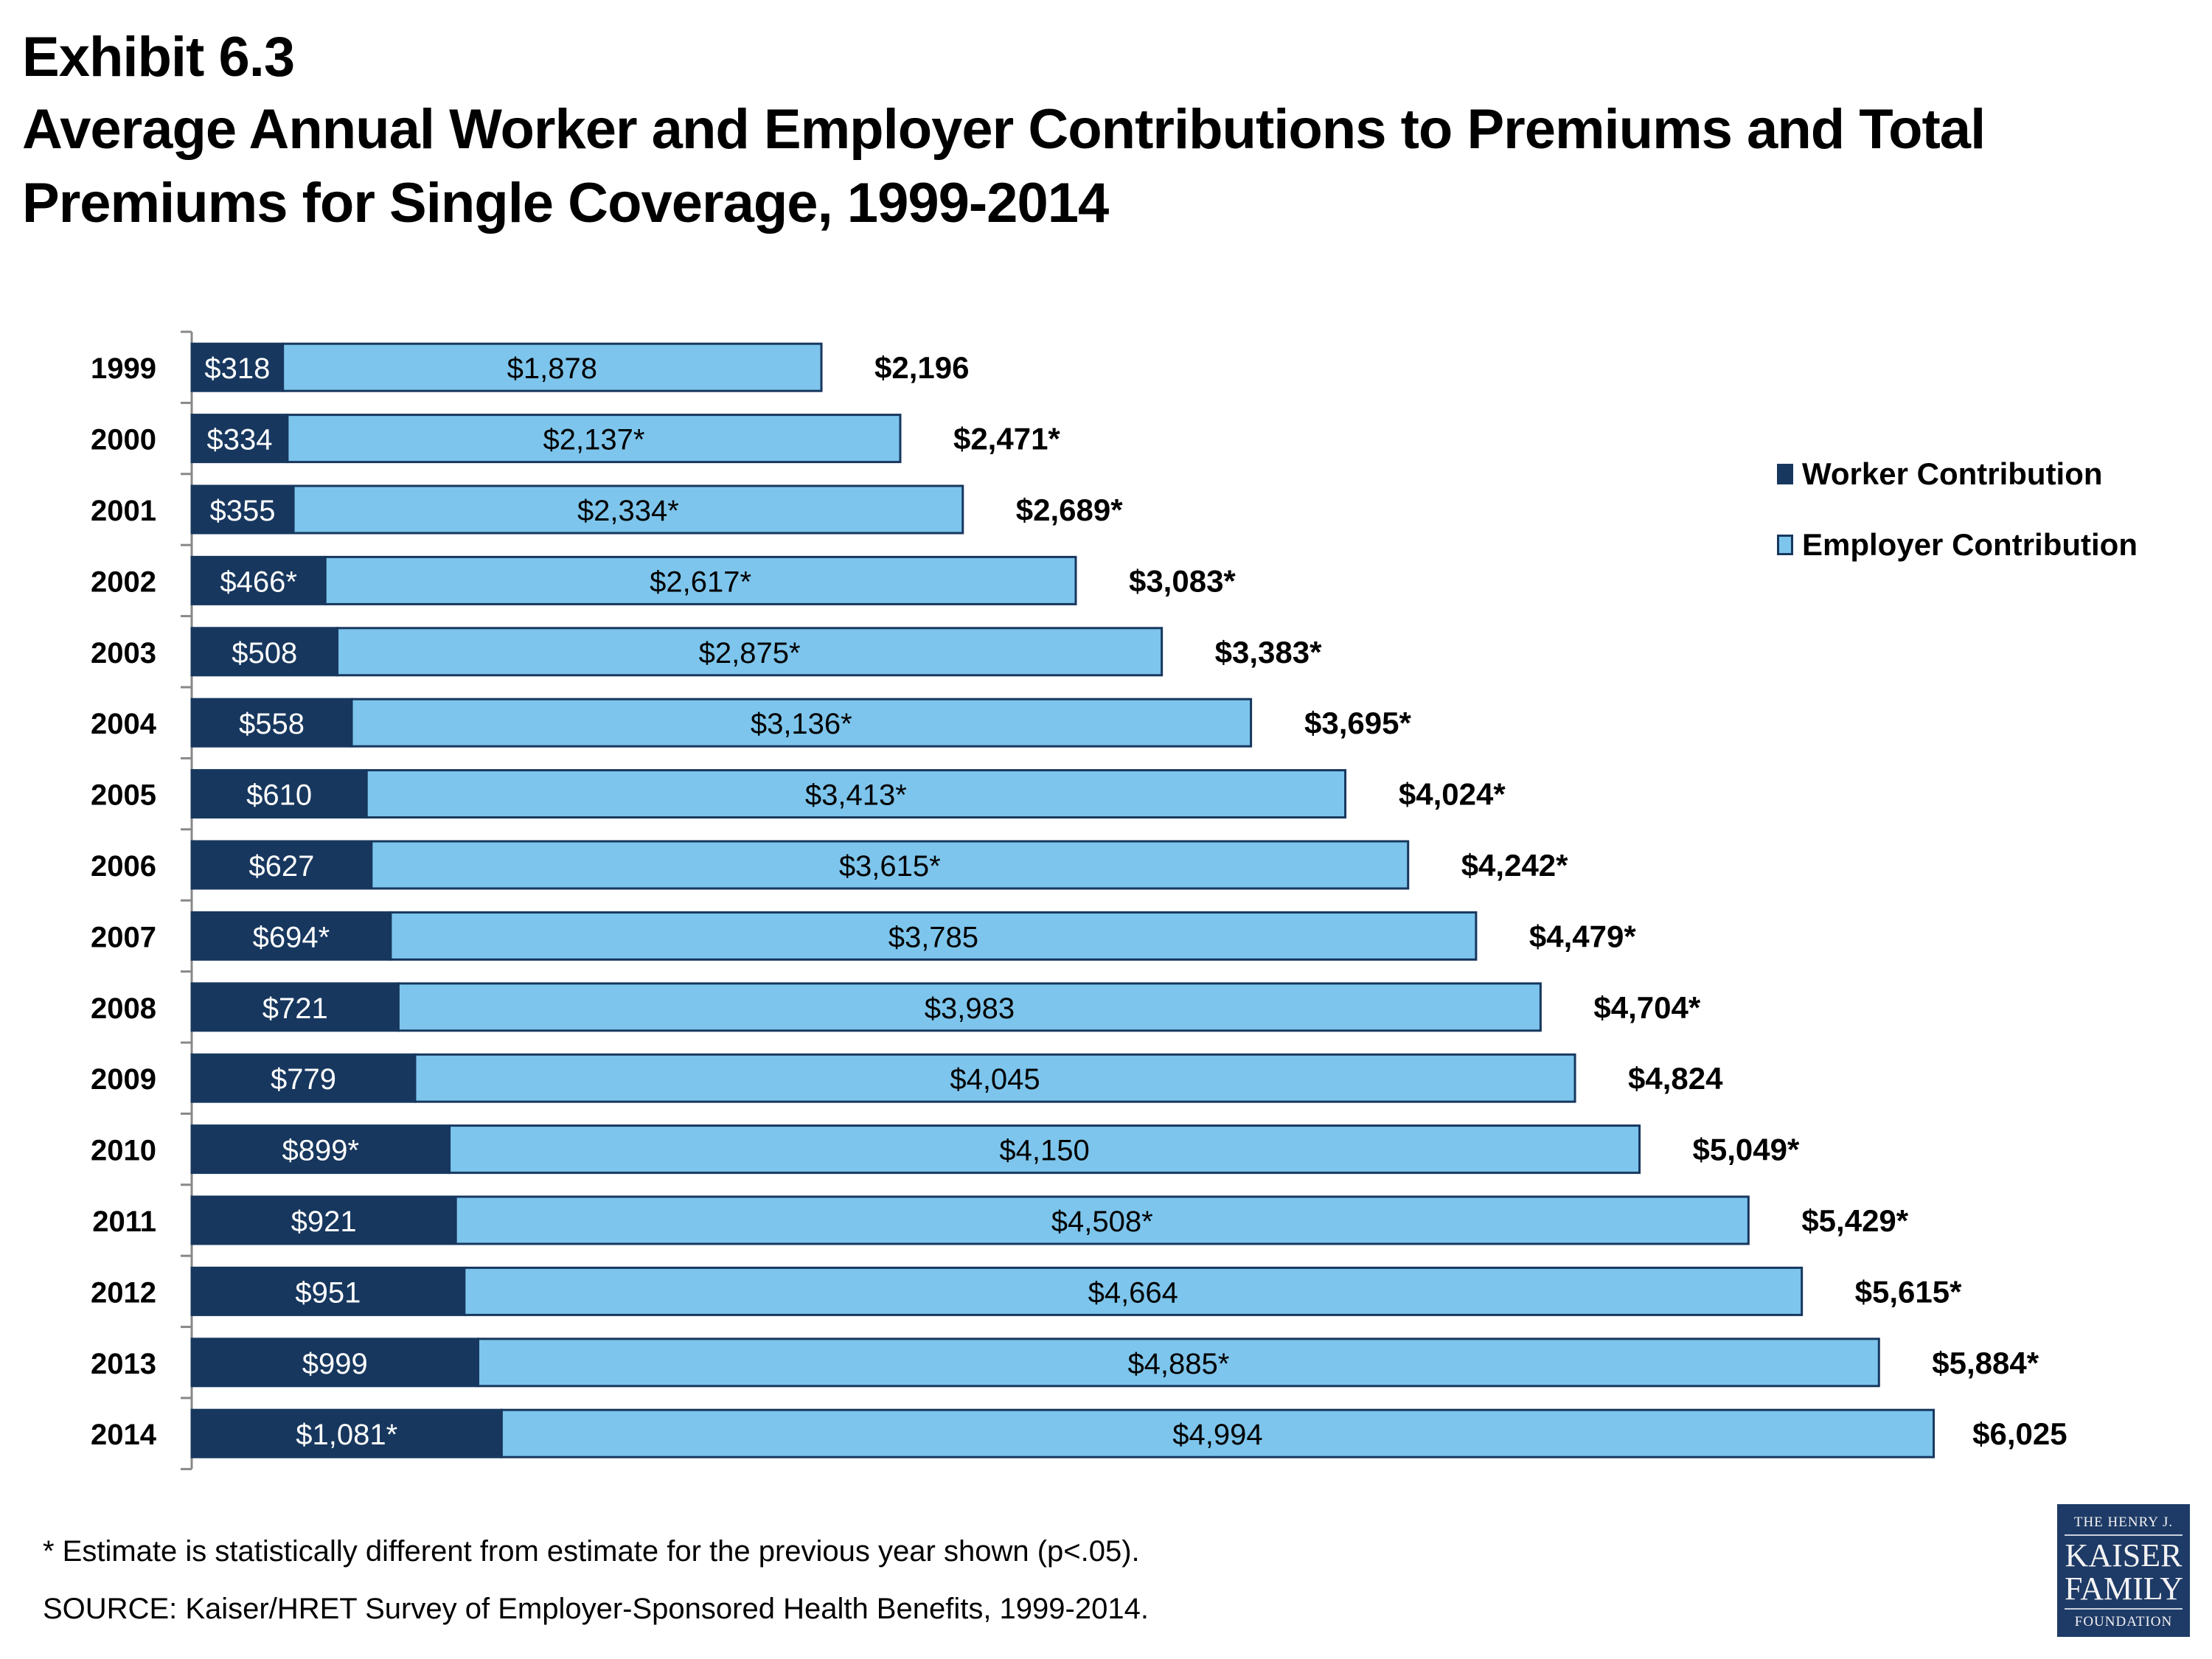 The height and width of the screenshot is (1659, 2212). What do you see at coordinates (124, 1435) in the screenshot?
I see `category-label: 2014` at bounding box center [124, 1435].